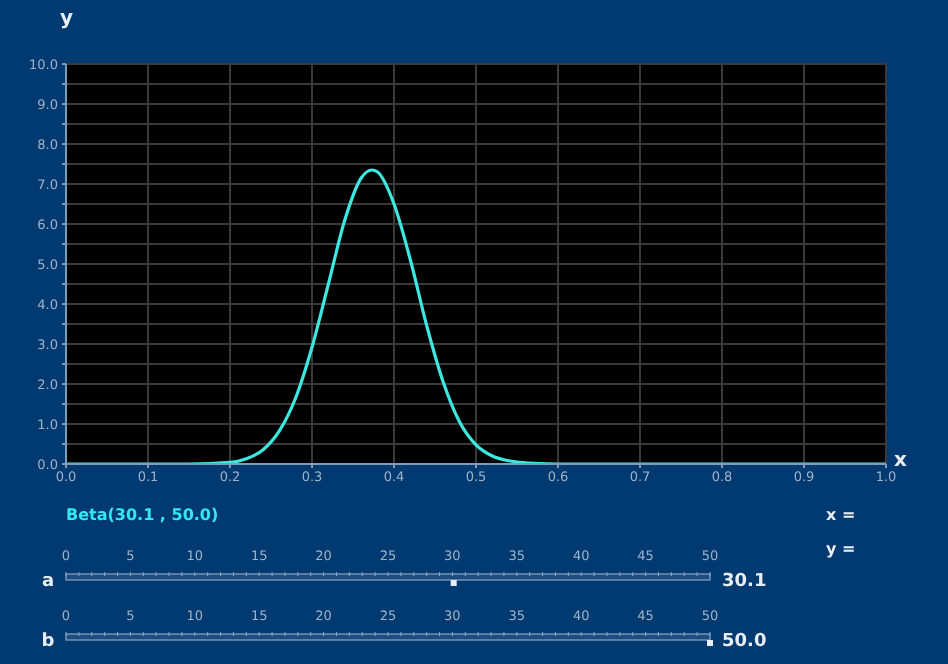 The height and width of the screenshot is (664, 948). What do you see at coordinates (744, 642) in the screenshot?
I see `text: 50.0` at bounding box center [744, 642].